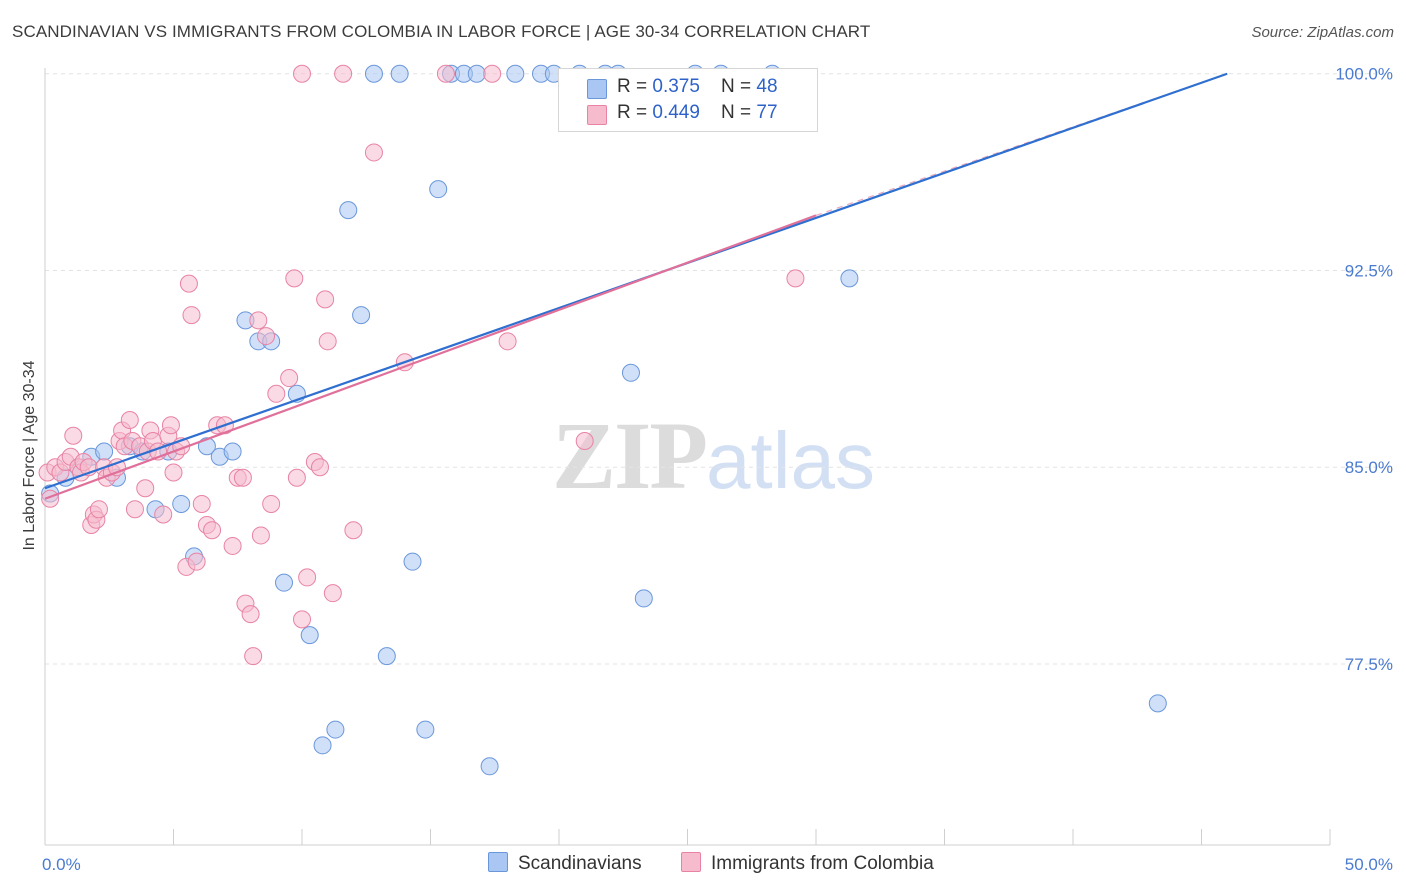 This screenshot has width=1406, height=892. Describe the element at coordinates (630, 455) in the screenshot. I see `watermark-zip: ZIP` at that location.